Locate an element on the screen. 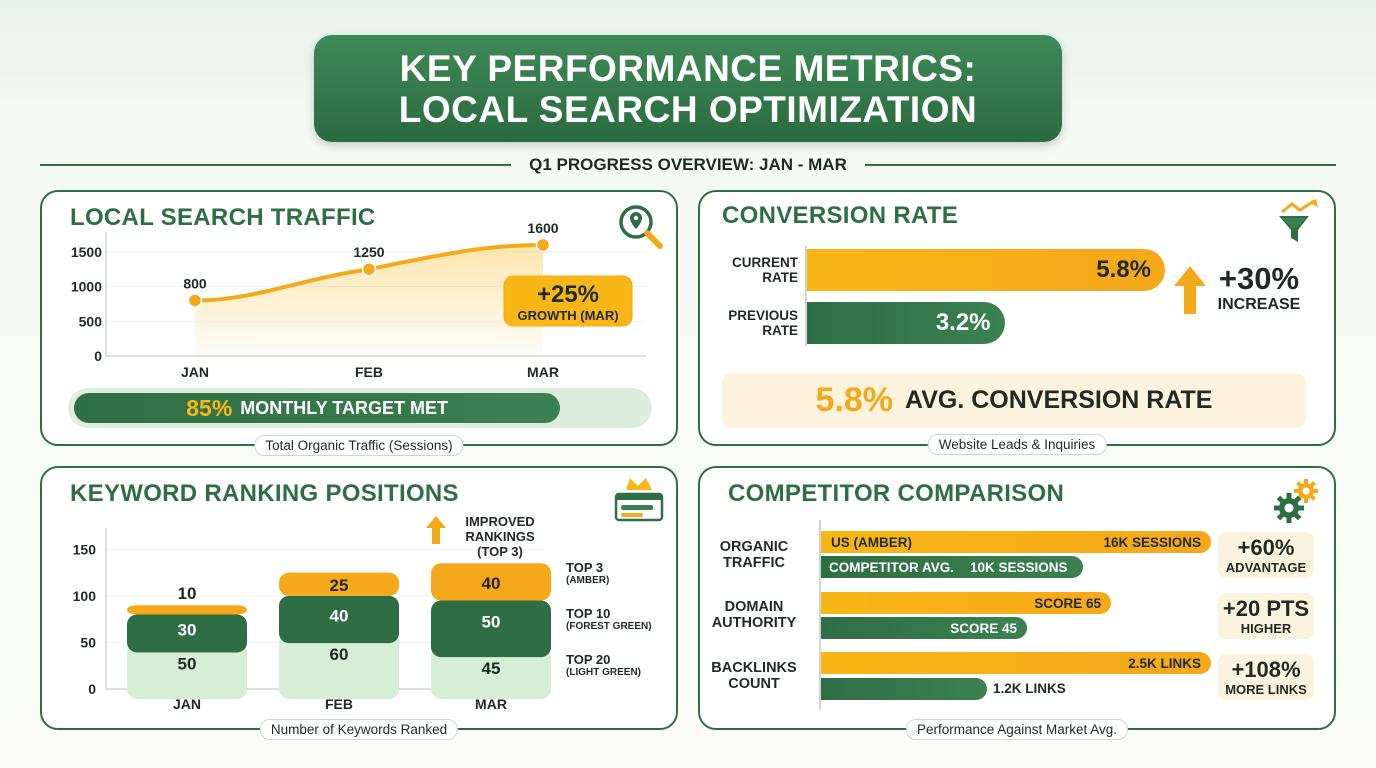 Image resolution: width=1376 pixels, height=768 pixels. keywords-chart: 0 50 100 150 50 30 10 JAN 60 40 25 FEB 45 50 40 MAR is located at coordinates (312, 620).